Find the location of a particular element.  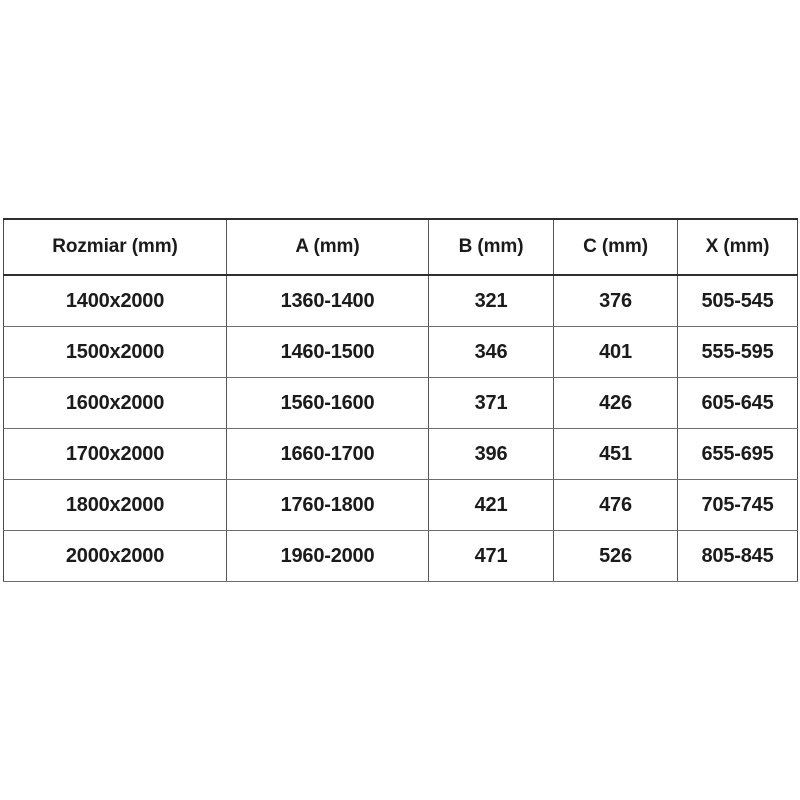

cell-a: 1560-1600 is located at coordinates (327, 403).